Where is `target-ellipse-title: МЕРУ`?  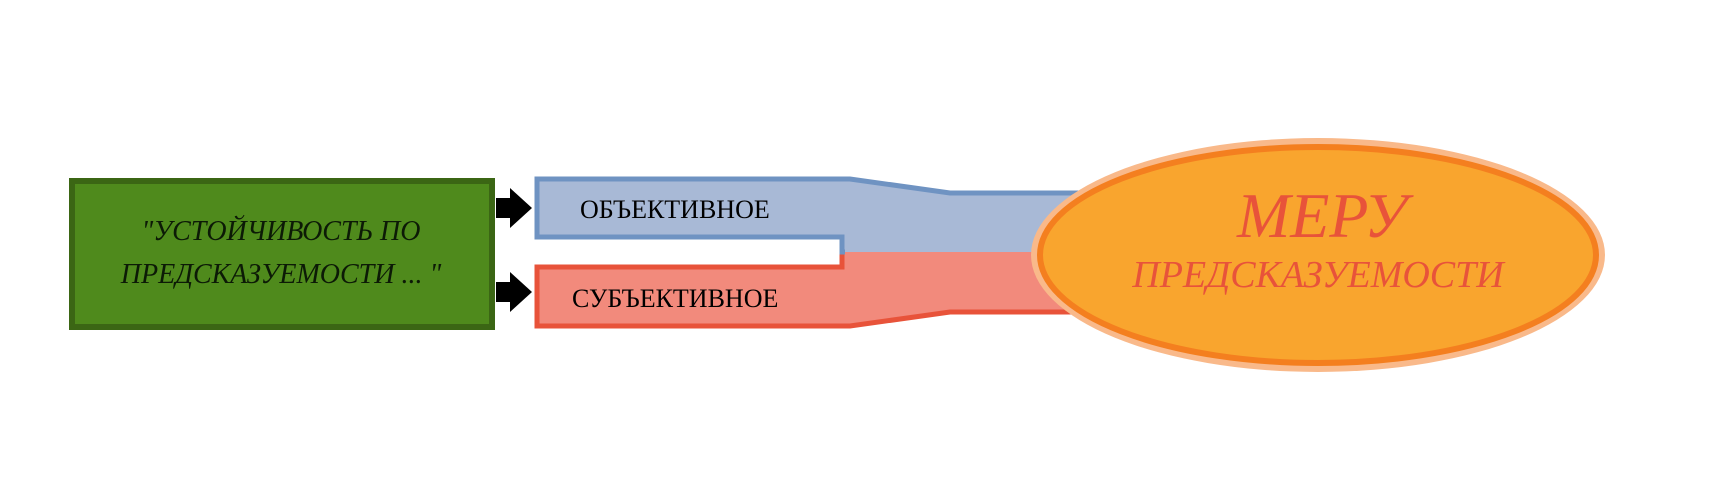
target-ellipse-title: МЕРУ is located at coordinates (1325, 215).